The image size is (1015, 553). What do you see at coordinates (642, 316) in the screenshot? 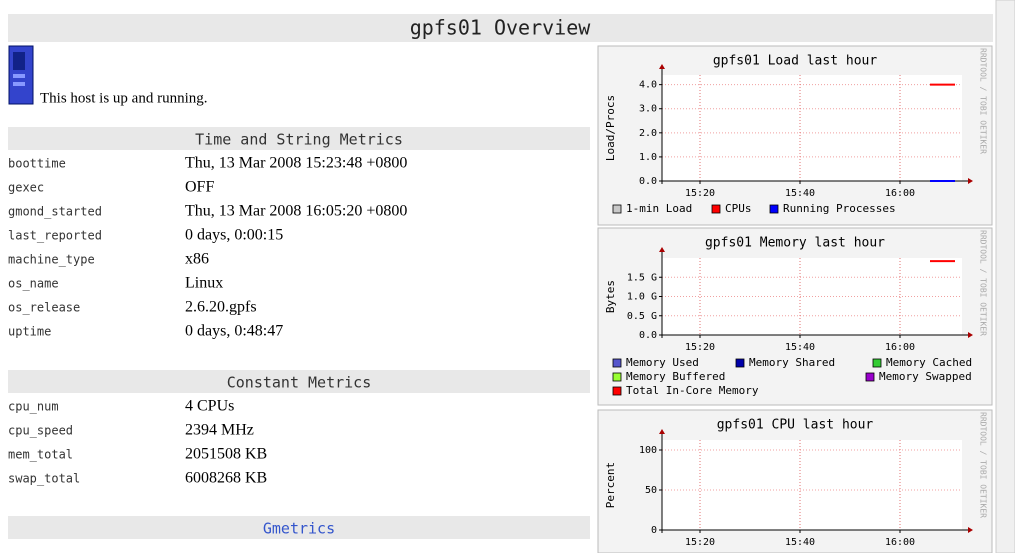
I see `y-tick-label: 0.5 G` at bounding box center [642, 316].